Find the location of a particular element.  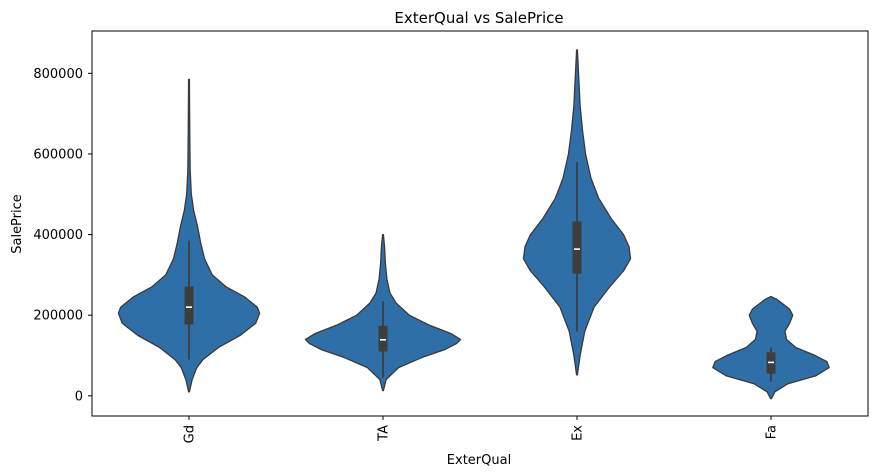

iqr-box-TA is located at coordinates (383, 338).